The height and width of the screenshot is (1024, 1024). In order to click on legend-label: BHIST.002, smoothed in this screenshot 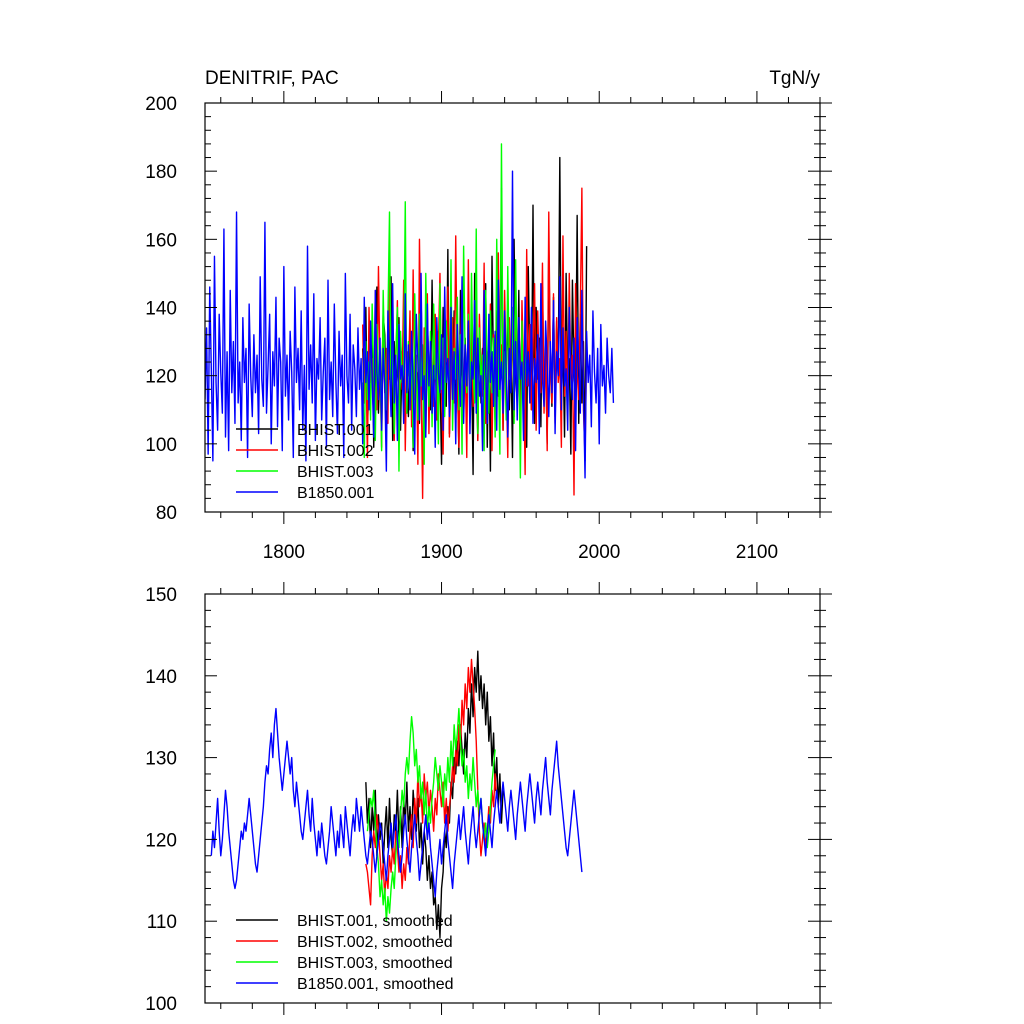, I will do `click(375, 942)`.